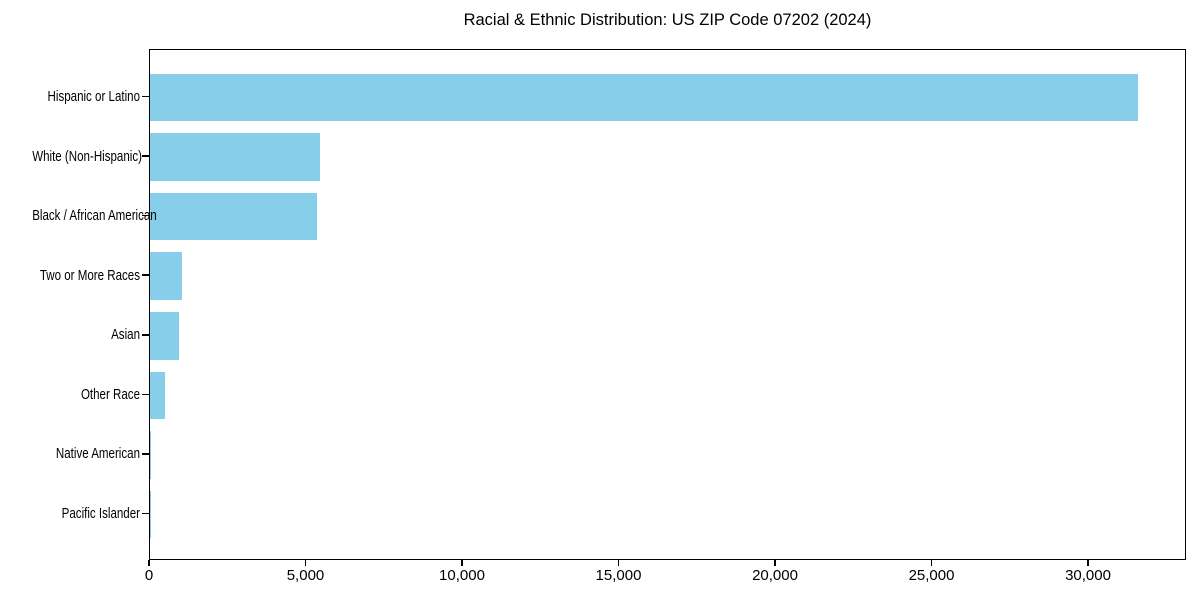  What do you see at coordinates (1088, 575) in the screenshot?
I see `x-tick-label-30-000: 30,000` at bounding box center [1088, 575].